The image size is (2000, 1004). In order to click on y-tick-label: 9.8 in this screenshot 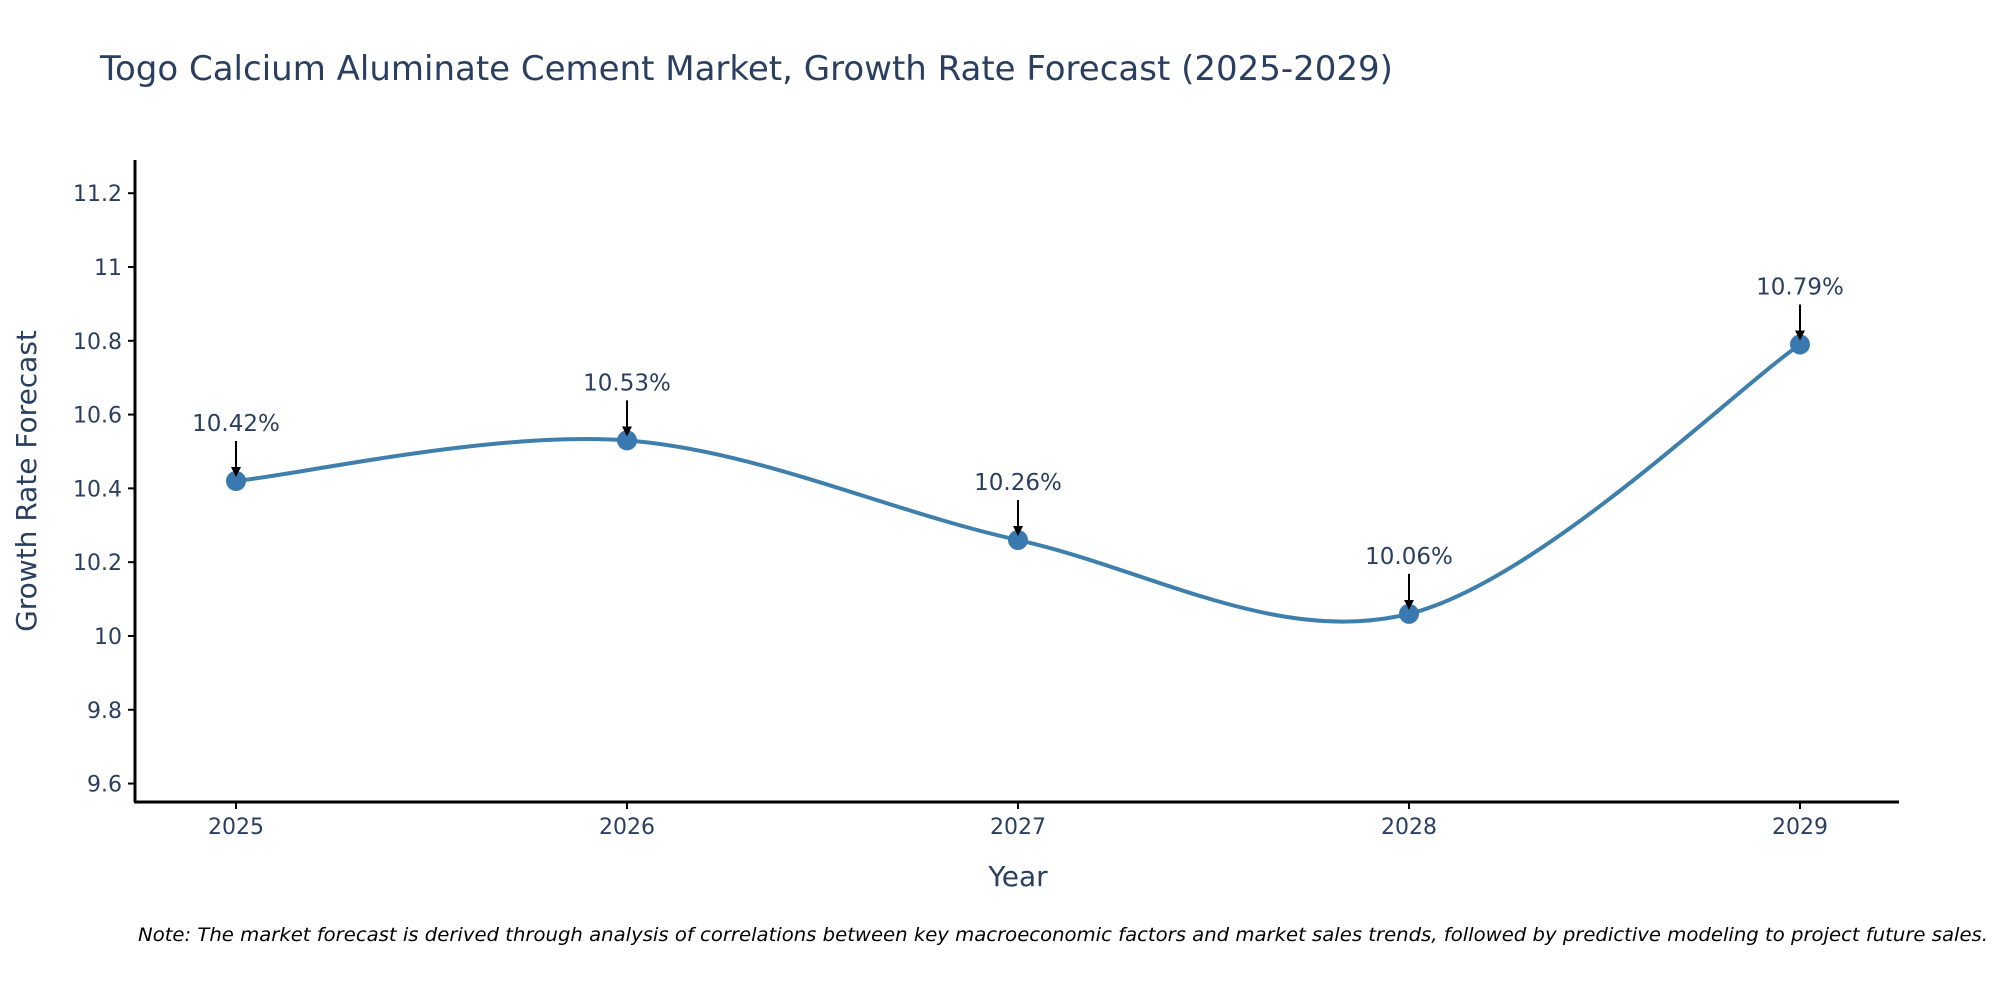, I will do `click(104, 711)`.